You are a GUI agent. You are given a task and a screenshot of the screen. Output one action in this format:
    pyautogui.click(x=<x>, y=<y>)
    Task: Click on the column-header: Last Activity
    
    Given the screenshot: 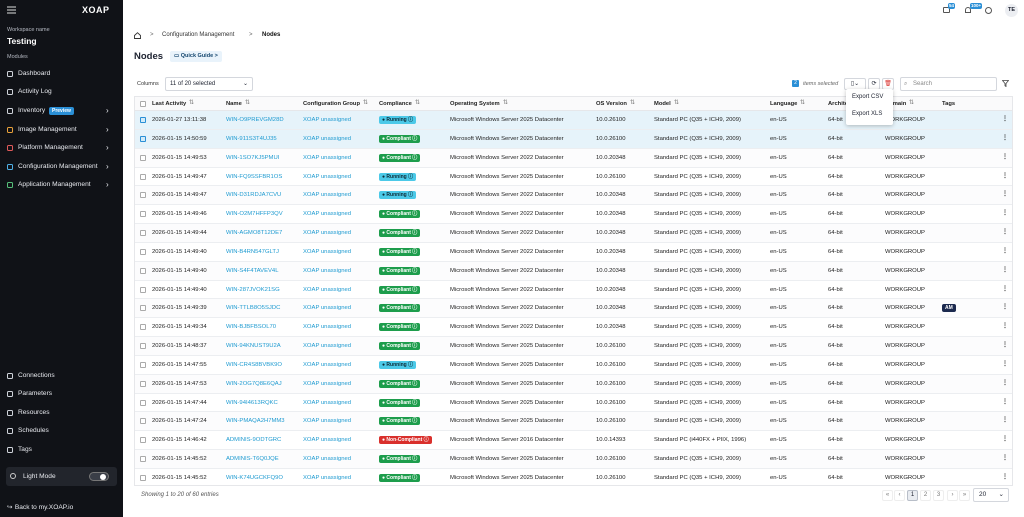 What is the action you would take?
    pyautogui.click(x=169, y=104)
    